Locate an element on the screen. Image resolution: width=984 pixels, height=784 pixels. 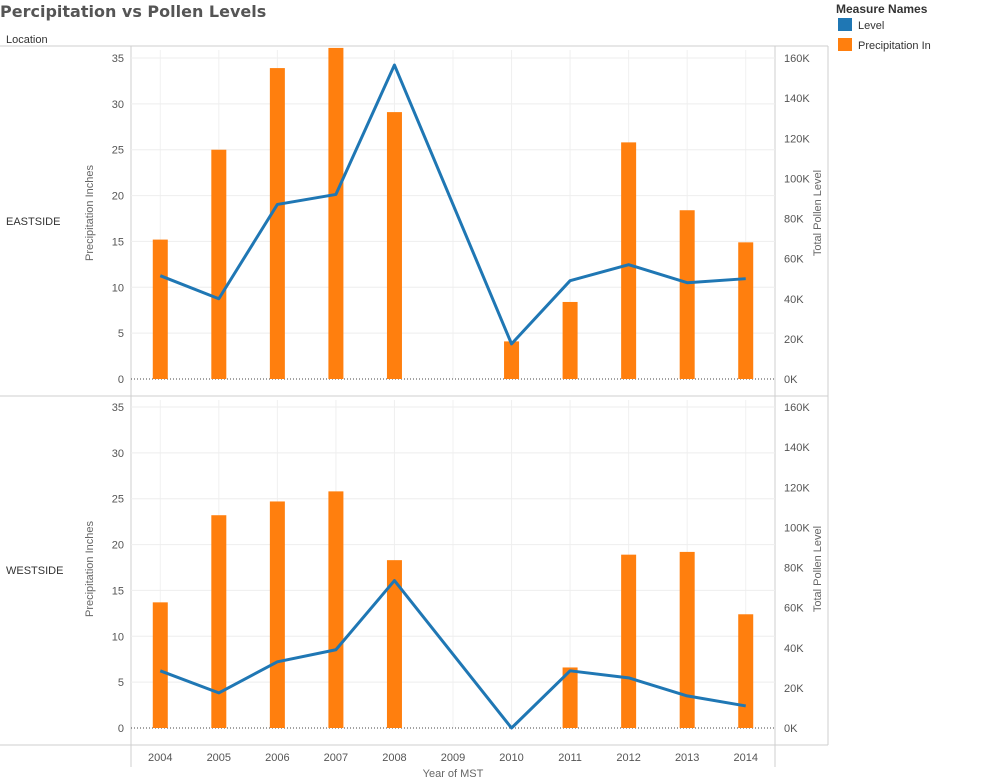
legend-title: Measure Names is located at coordinates (882, 9).